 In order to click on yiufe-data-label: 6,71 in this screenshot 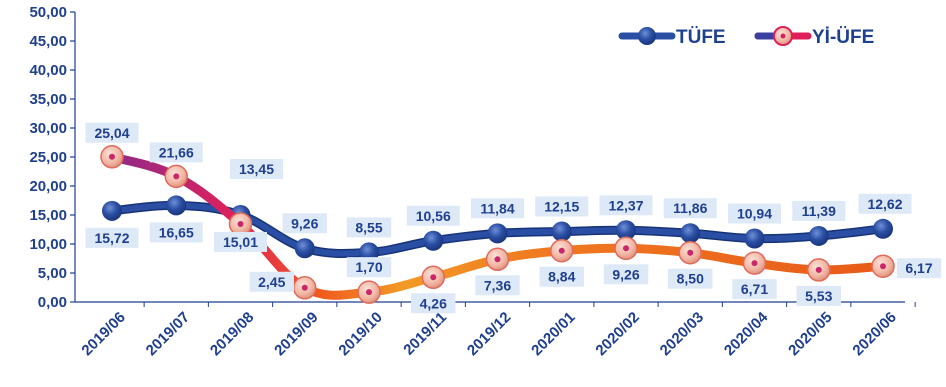, I will do `click(754, 289)`.